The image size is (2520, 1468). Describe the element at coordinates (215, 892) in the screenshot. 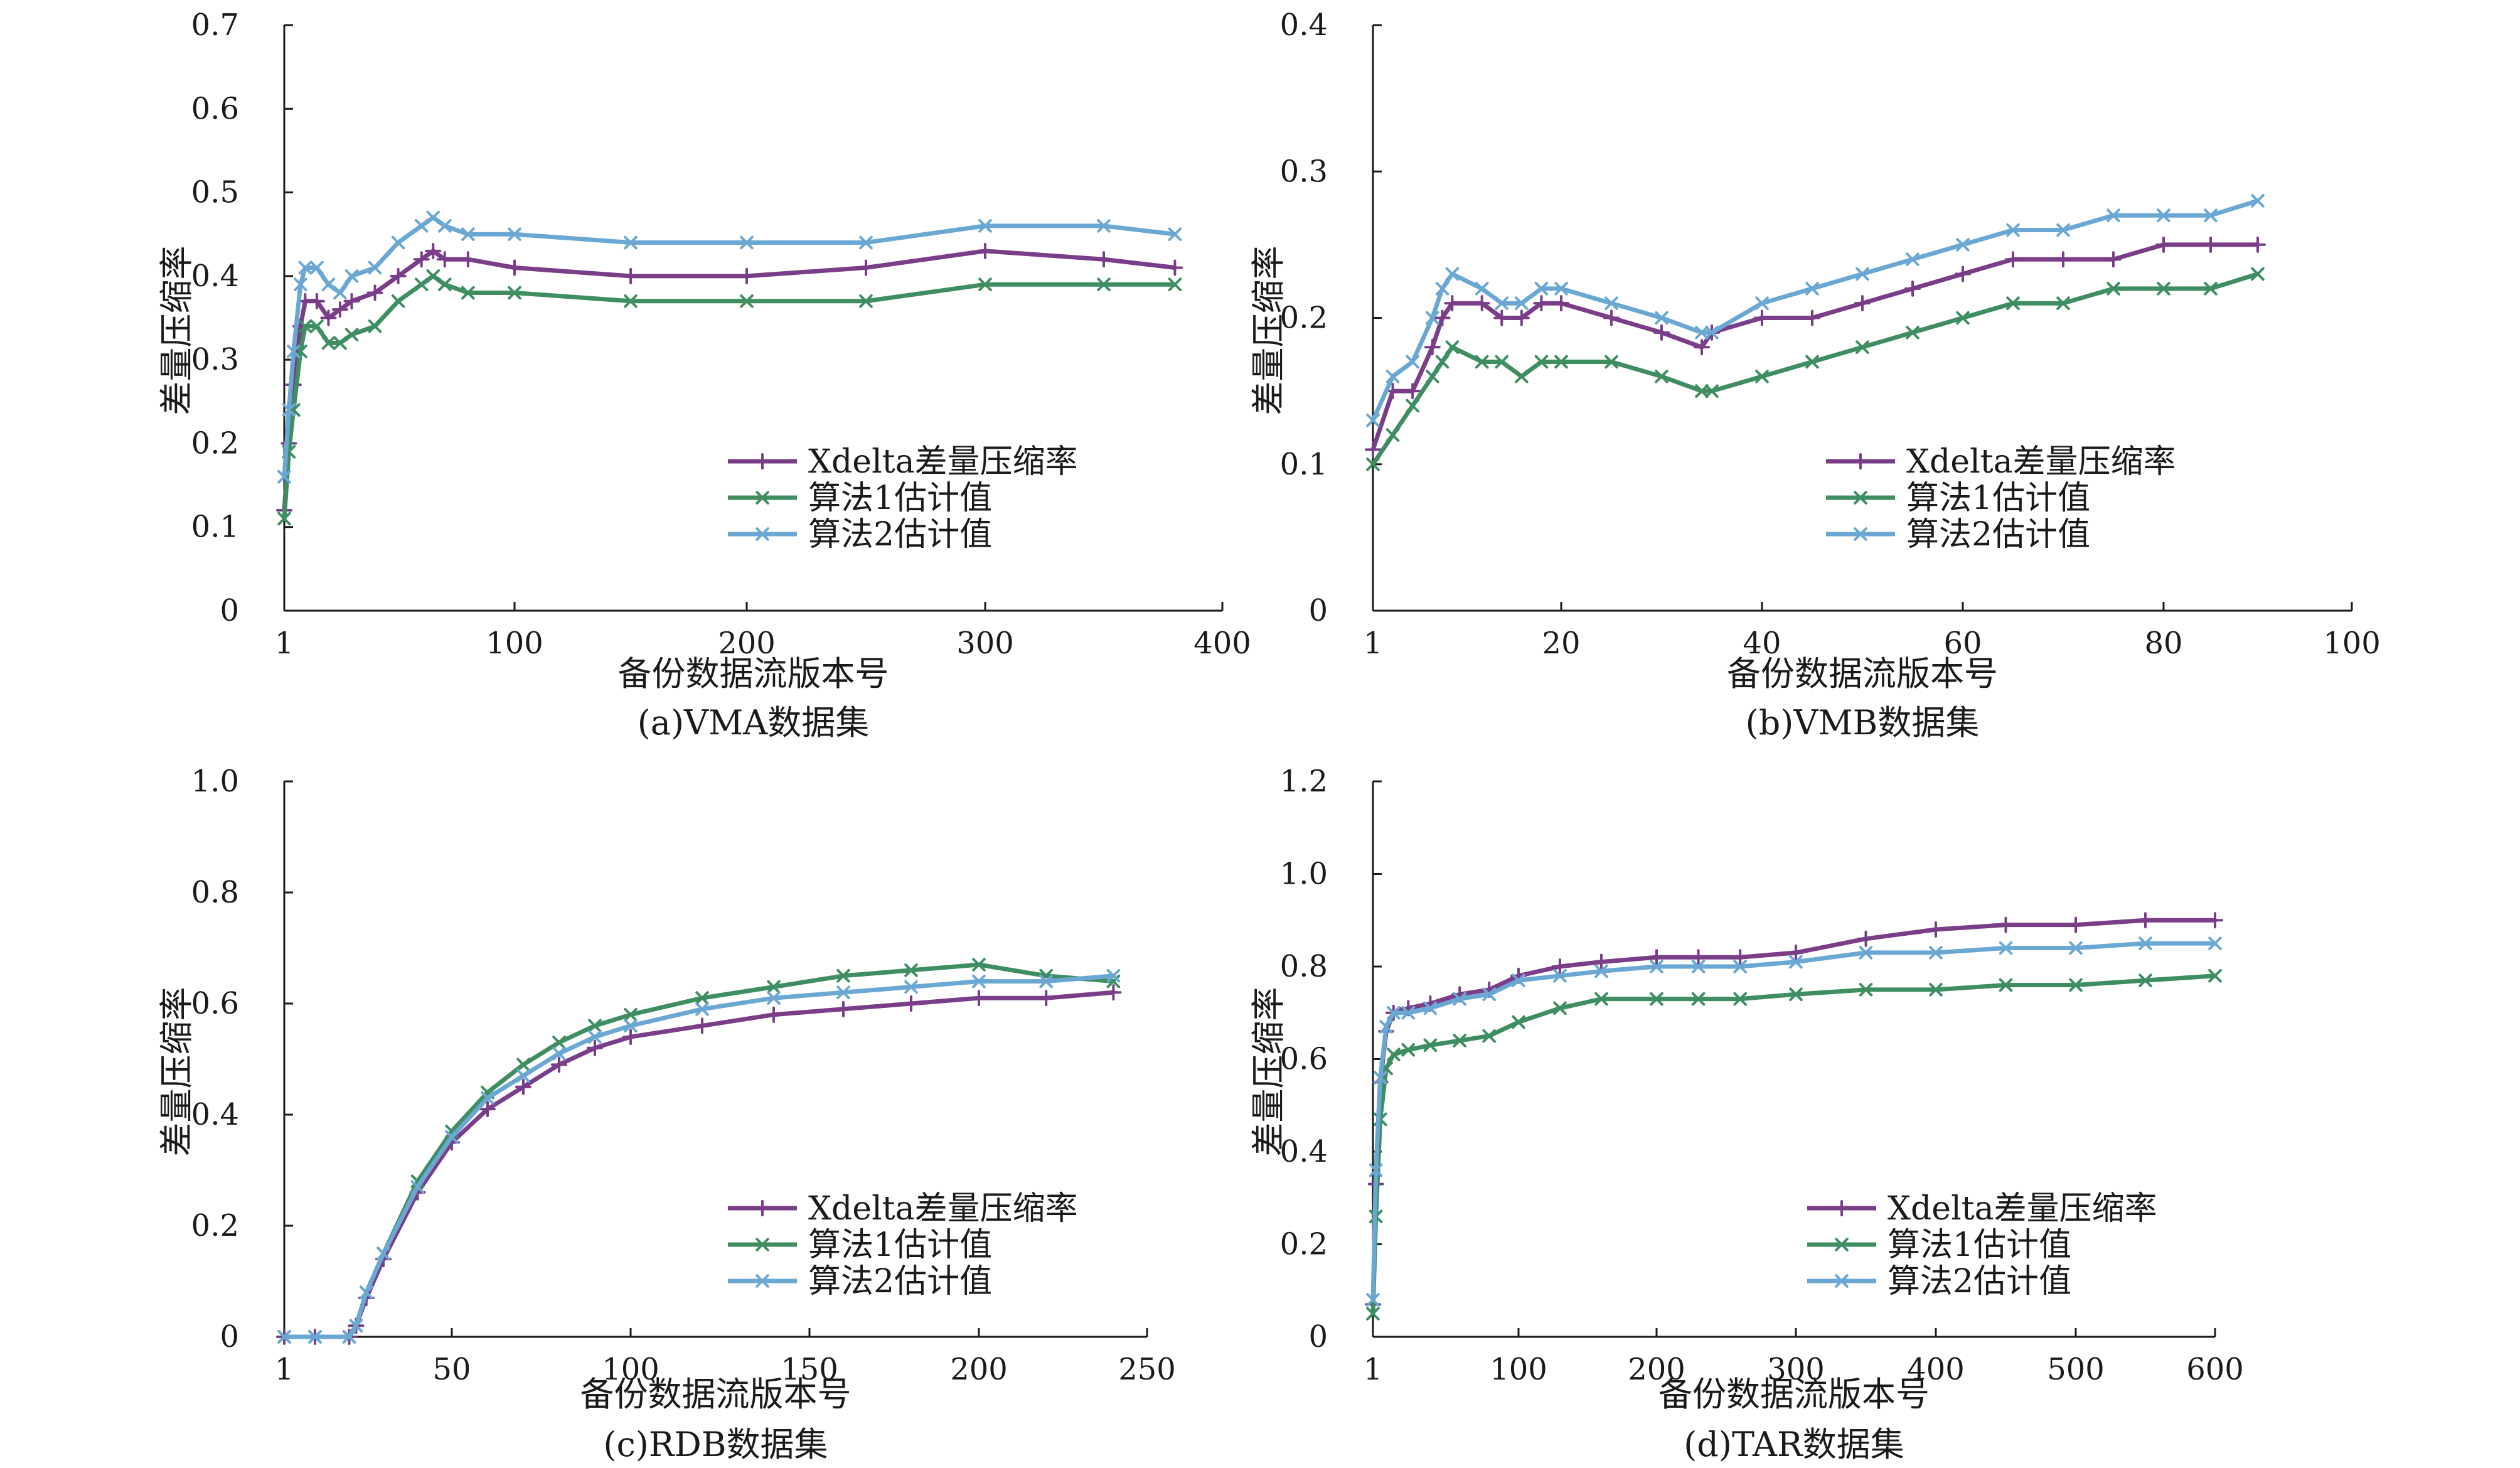

I see `y-tick-label: 0.8` at that location.